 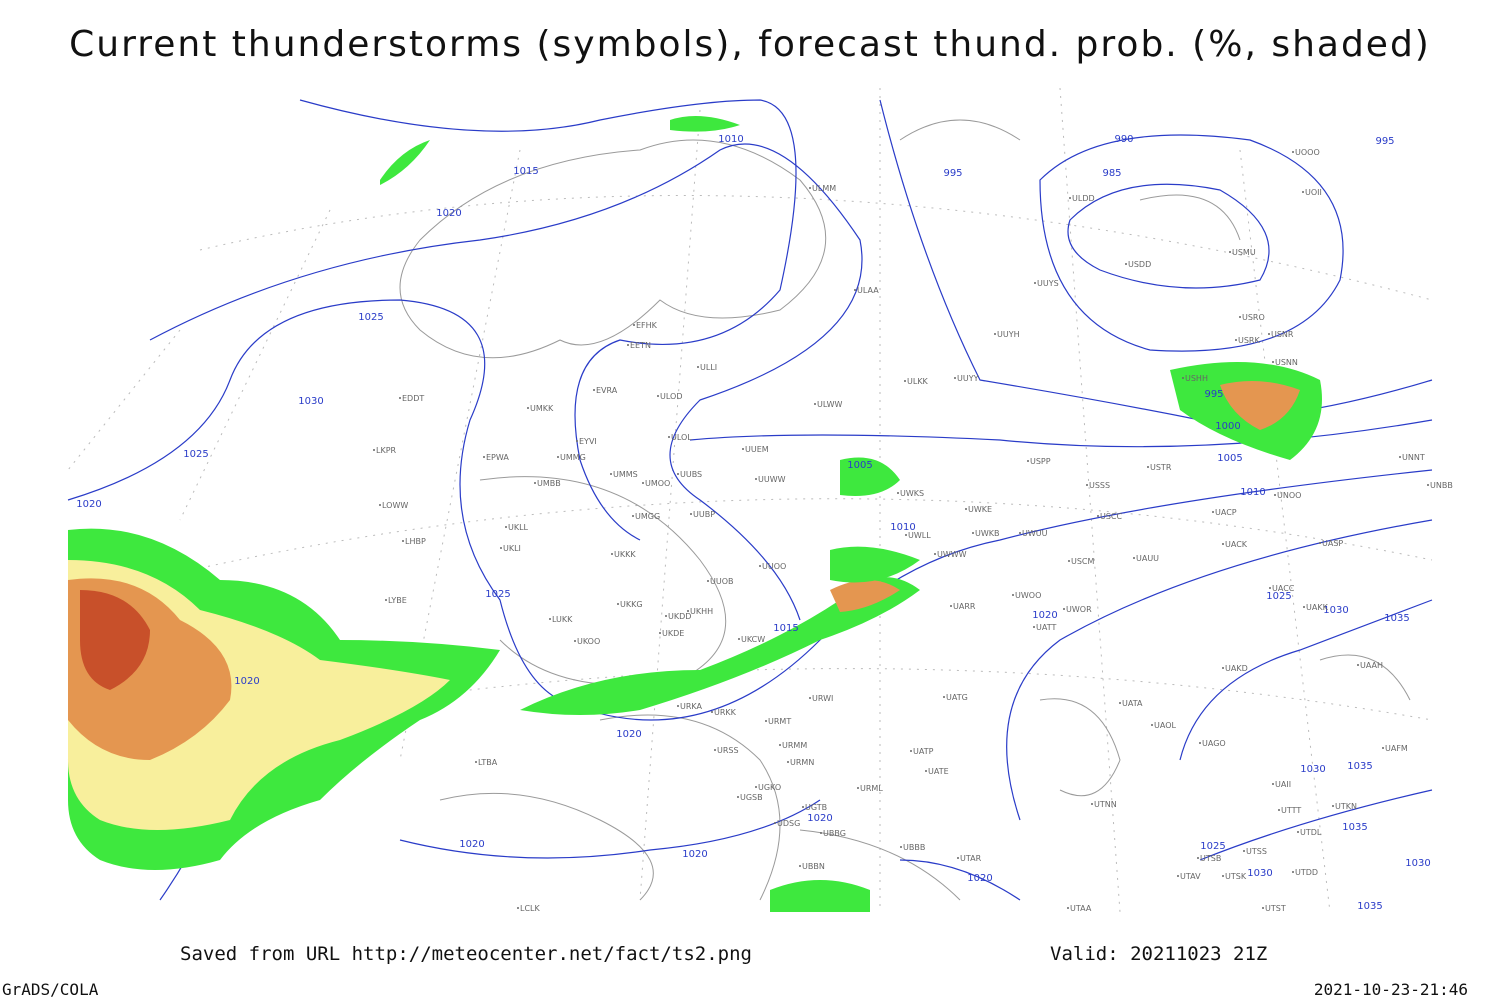 I want to click on station-label: UKLL, so click(x=518, y=527).